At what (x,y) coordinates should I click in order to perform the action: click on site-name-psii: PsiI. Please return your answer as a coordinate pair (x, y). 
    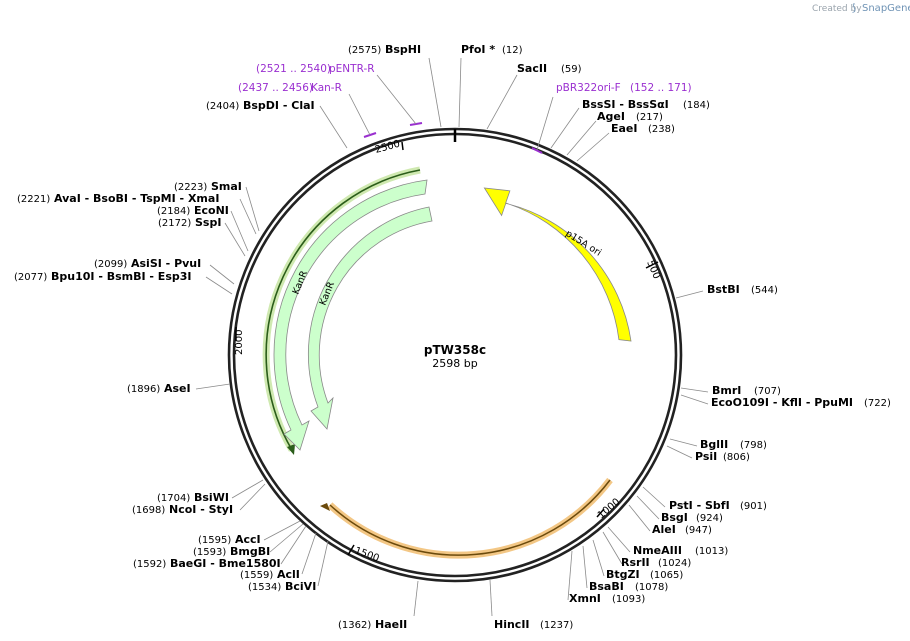
    Looking at the image, I should click on (706, 456).